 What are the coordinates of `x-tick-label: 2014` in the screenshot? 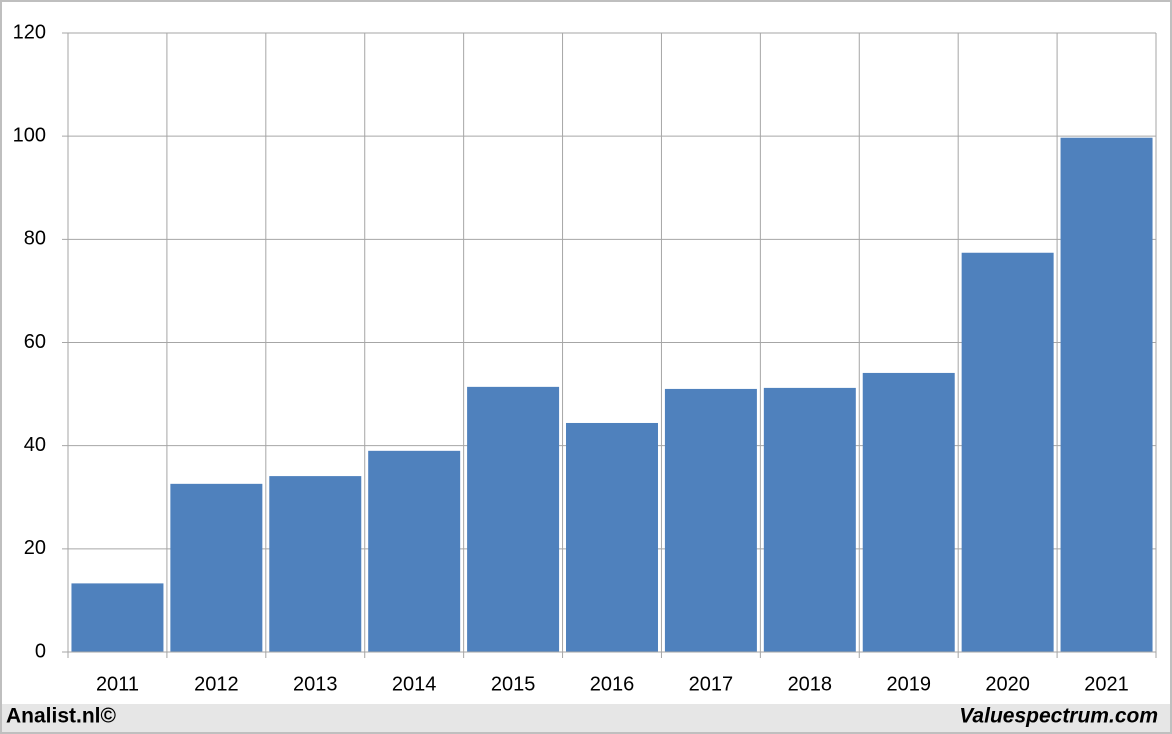 It's located at (414, 684).